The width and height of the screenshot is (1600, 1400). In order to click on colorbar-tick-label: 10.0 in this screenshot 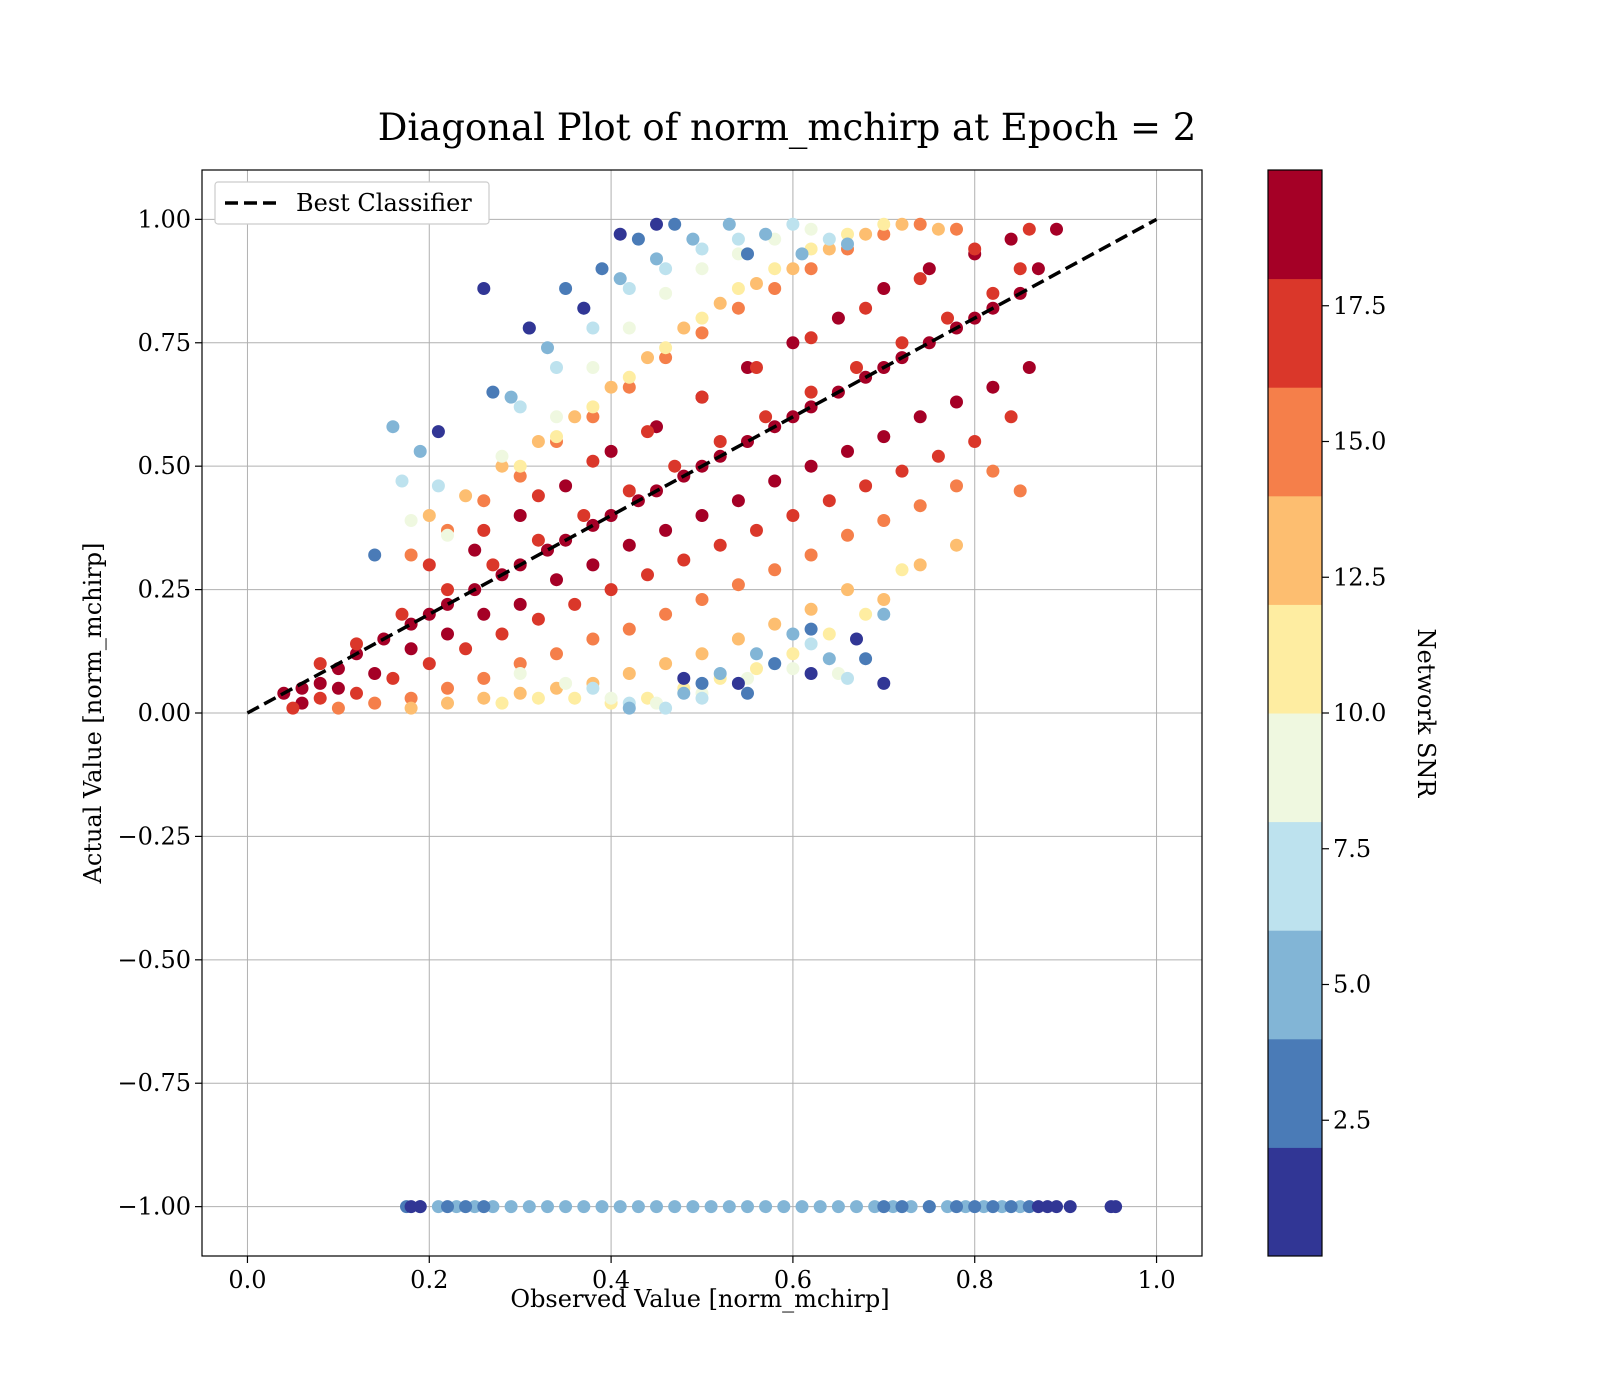, I will do `click(1359, 713)`.